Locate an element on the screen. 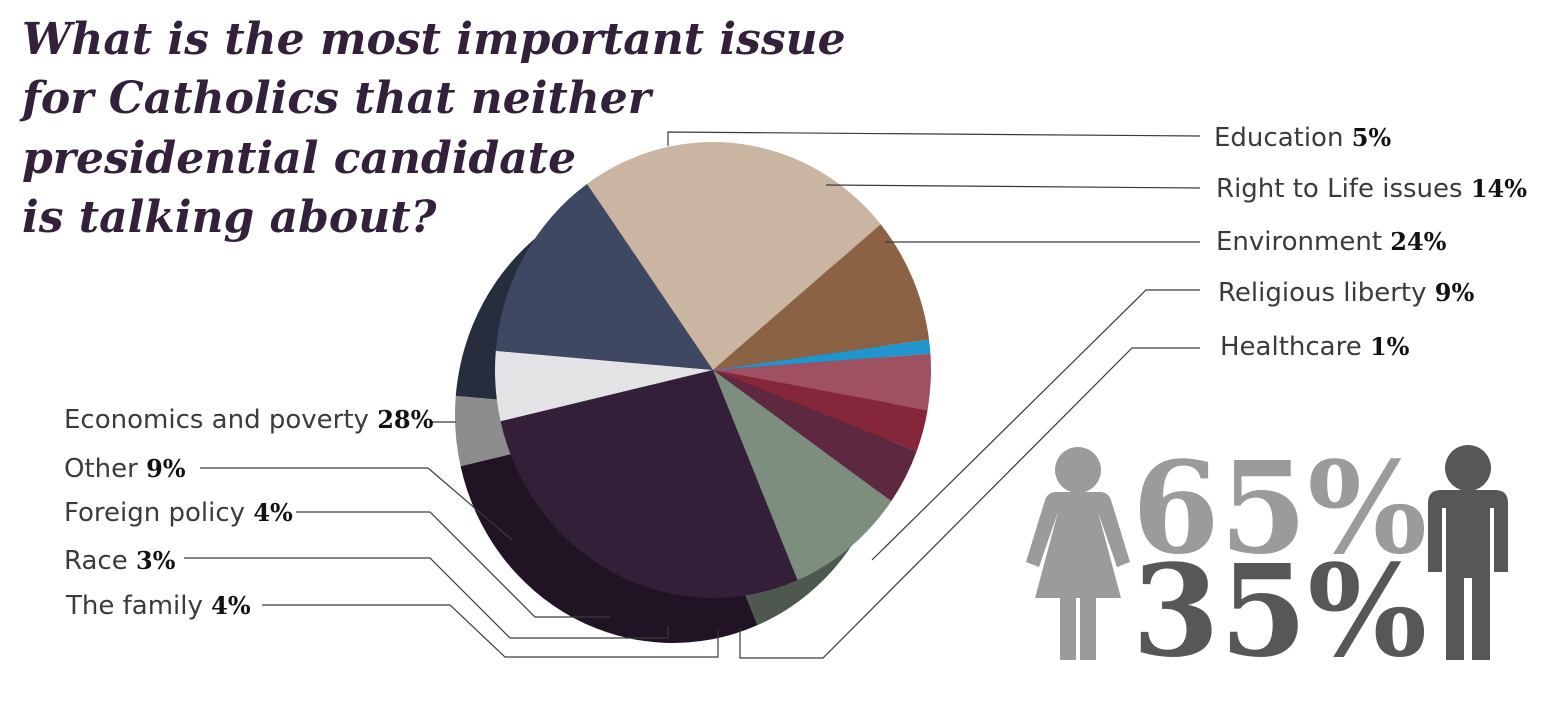 The width and height of the screenshot is (1563, 701). label-value-healthcare: 1% is located at coordinates (1390, 346).